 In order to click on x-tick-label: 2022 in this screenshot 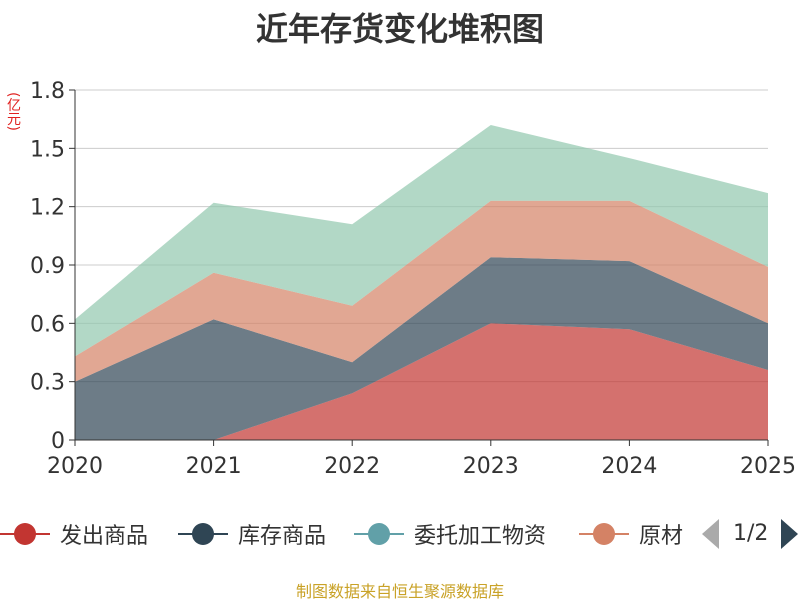, I will do `click(352, 466)`.